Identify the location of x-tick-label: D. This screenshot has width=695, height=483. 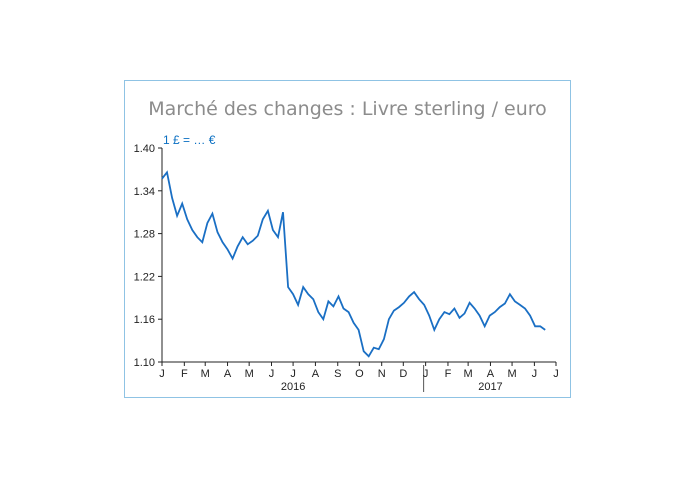
(403, 374).